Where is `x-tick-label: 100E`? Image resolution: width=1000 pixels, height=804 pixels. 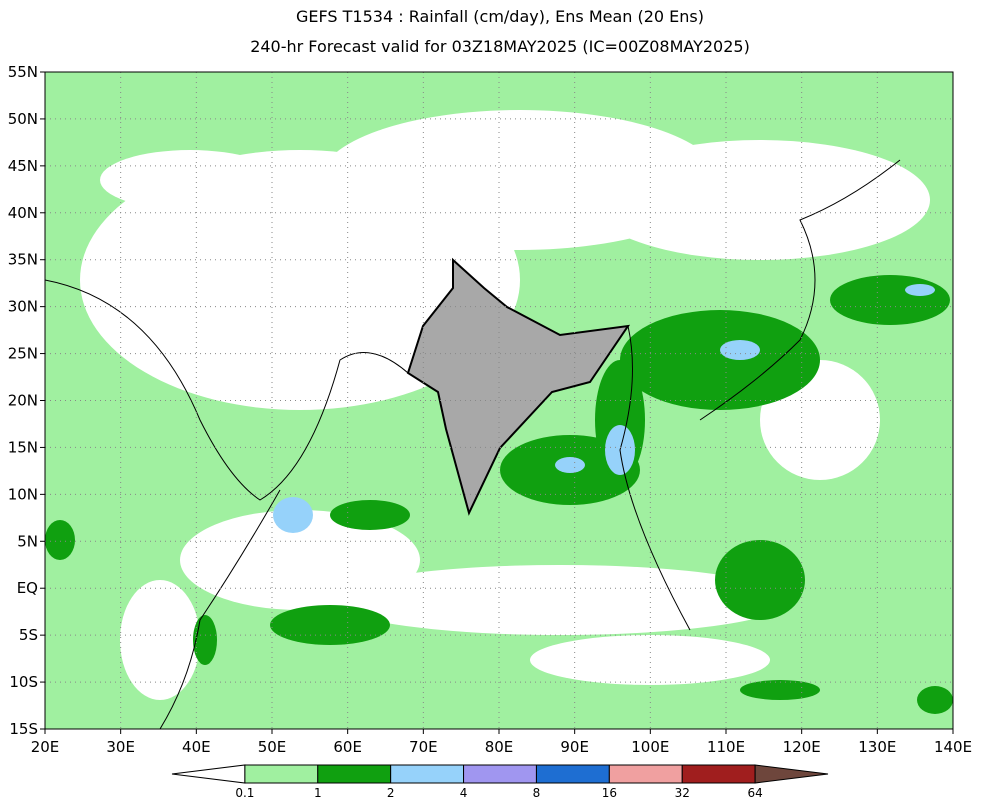 x-tick-label: 100E is located at coordinates (650, 747).